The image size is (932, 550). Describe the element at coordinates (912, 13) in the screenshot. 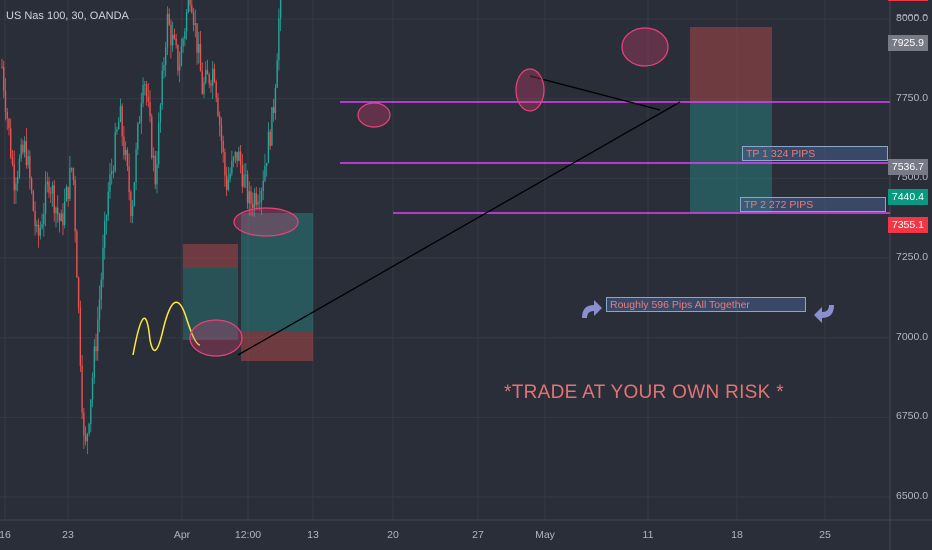

I see `y-tick-top: 9500.0` at that location.